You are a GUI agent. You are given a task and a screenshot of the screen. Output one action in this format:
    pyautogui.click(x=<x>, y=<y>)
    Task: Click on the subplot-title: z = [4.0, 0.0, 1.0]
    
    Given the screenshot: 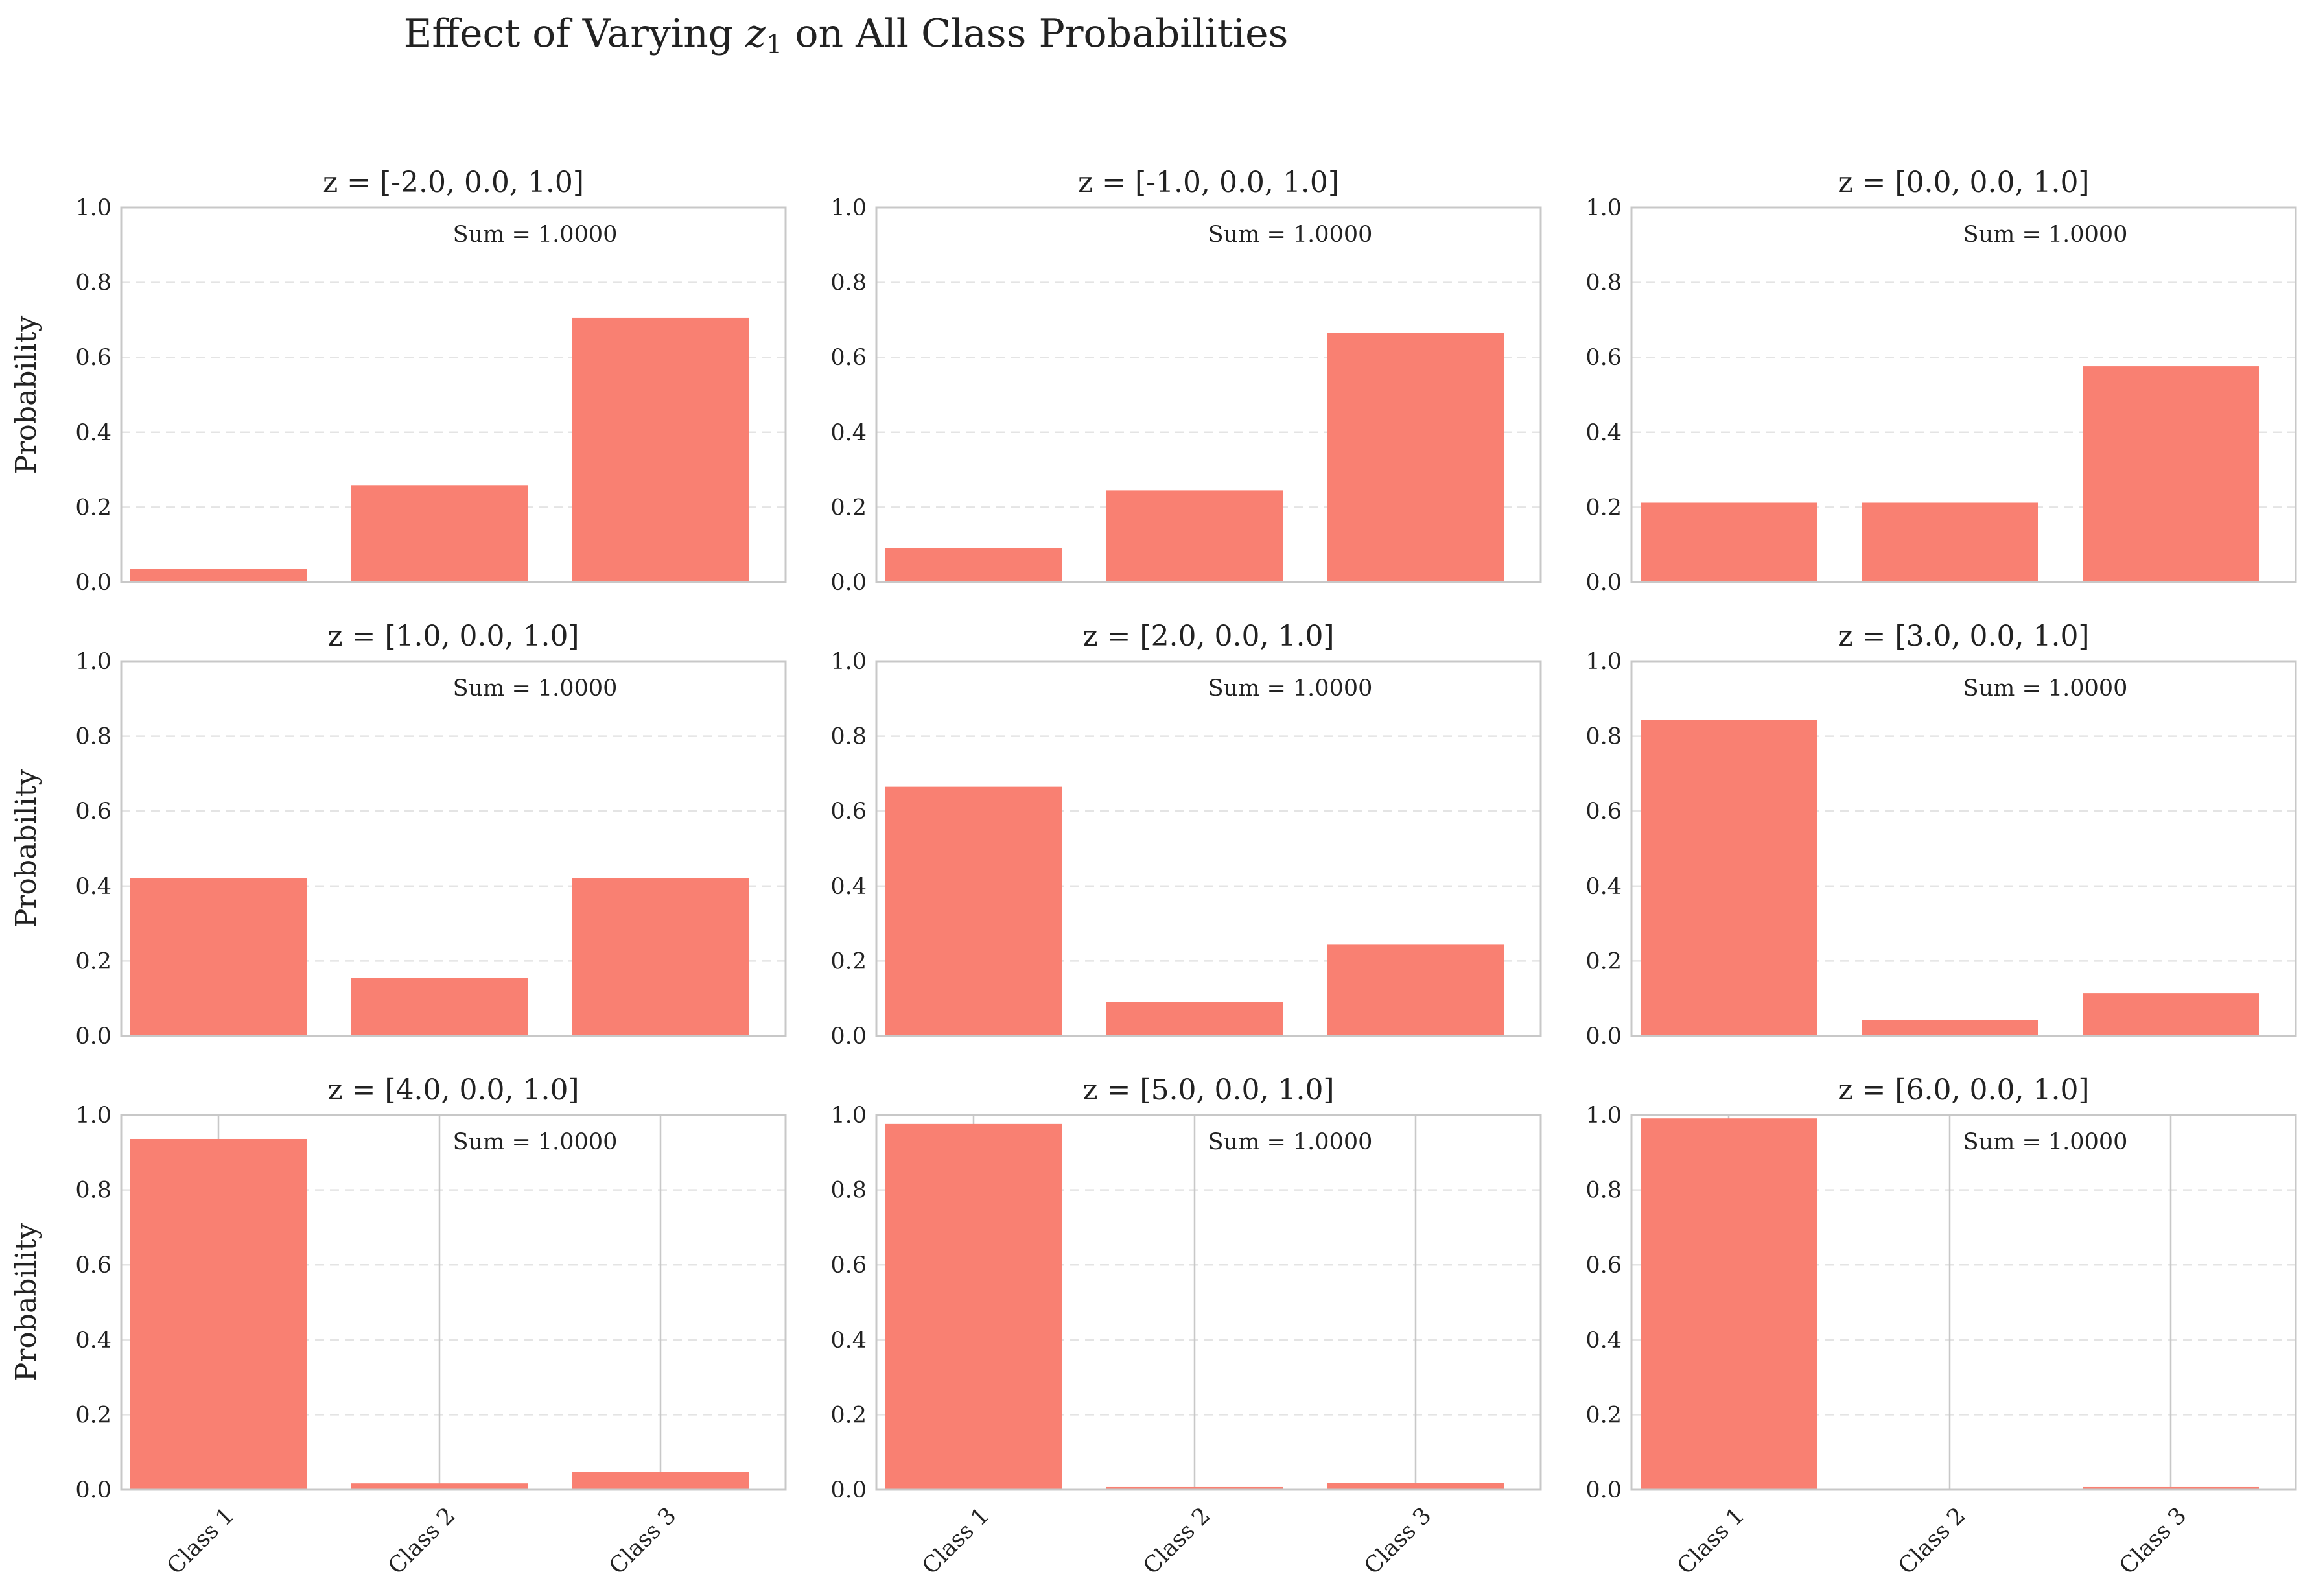 What is the action you would take?
    pyautogui.click(x=453, y=1090)
    